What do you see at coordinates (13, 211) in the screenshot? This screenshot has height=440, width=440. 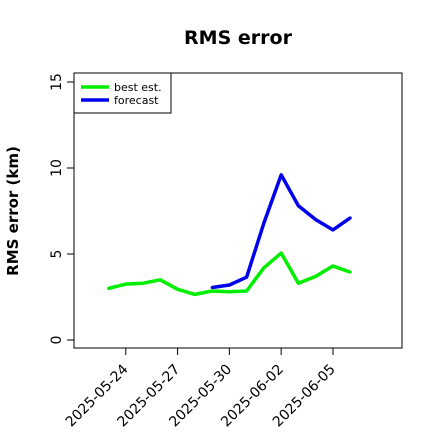 I see `y-axis-label: RMS error (km)` at bounding box center [13, 211].